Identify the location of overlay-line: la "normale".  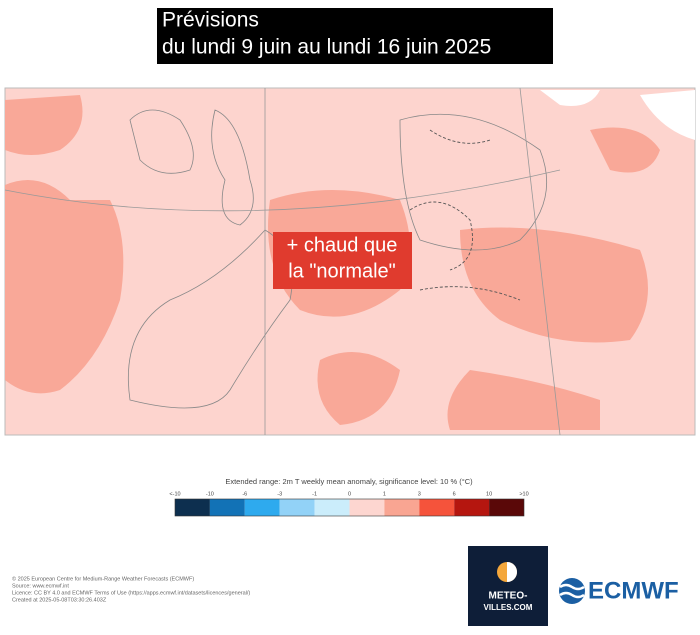
(342, 271).